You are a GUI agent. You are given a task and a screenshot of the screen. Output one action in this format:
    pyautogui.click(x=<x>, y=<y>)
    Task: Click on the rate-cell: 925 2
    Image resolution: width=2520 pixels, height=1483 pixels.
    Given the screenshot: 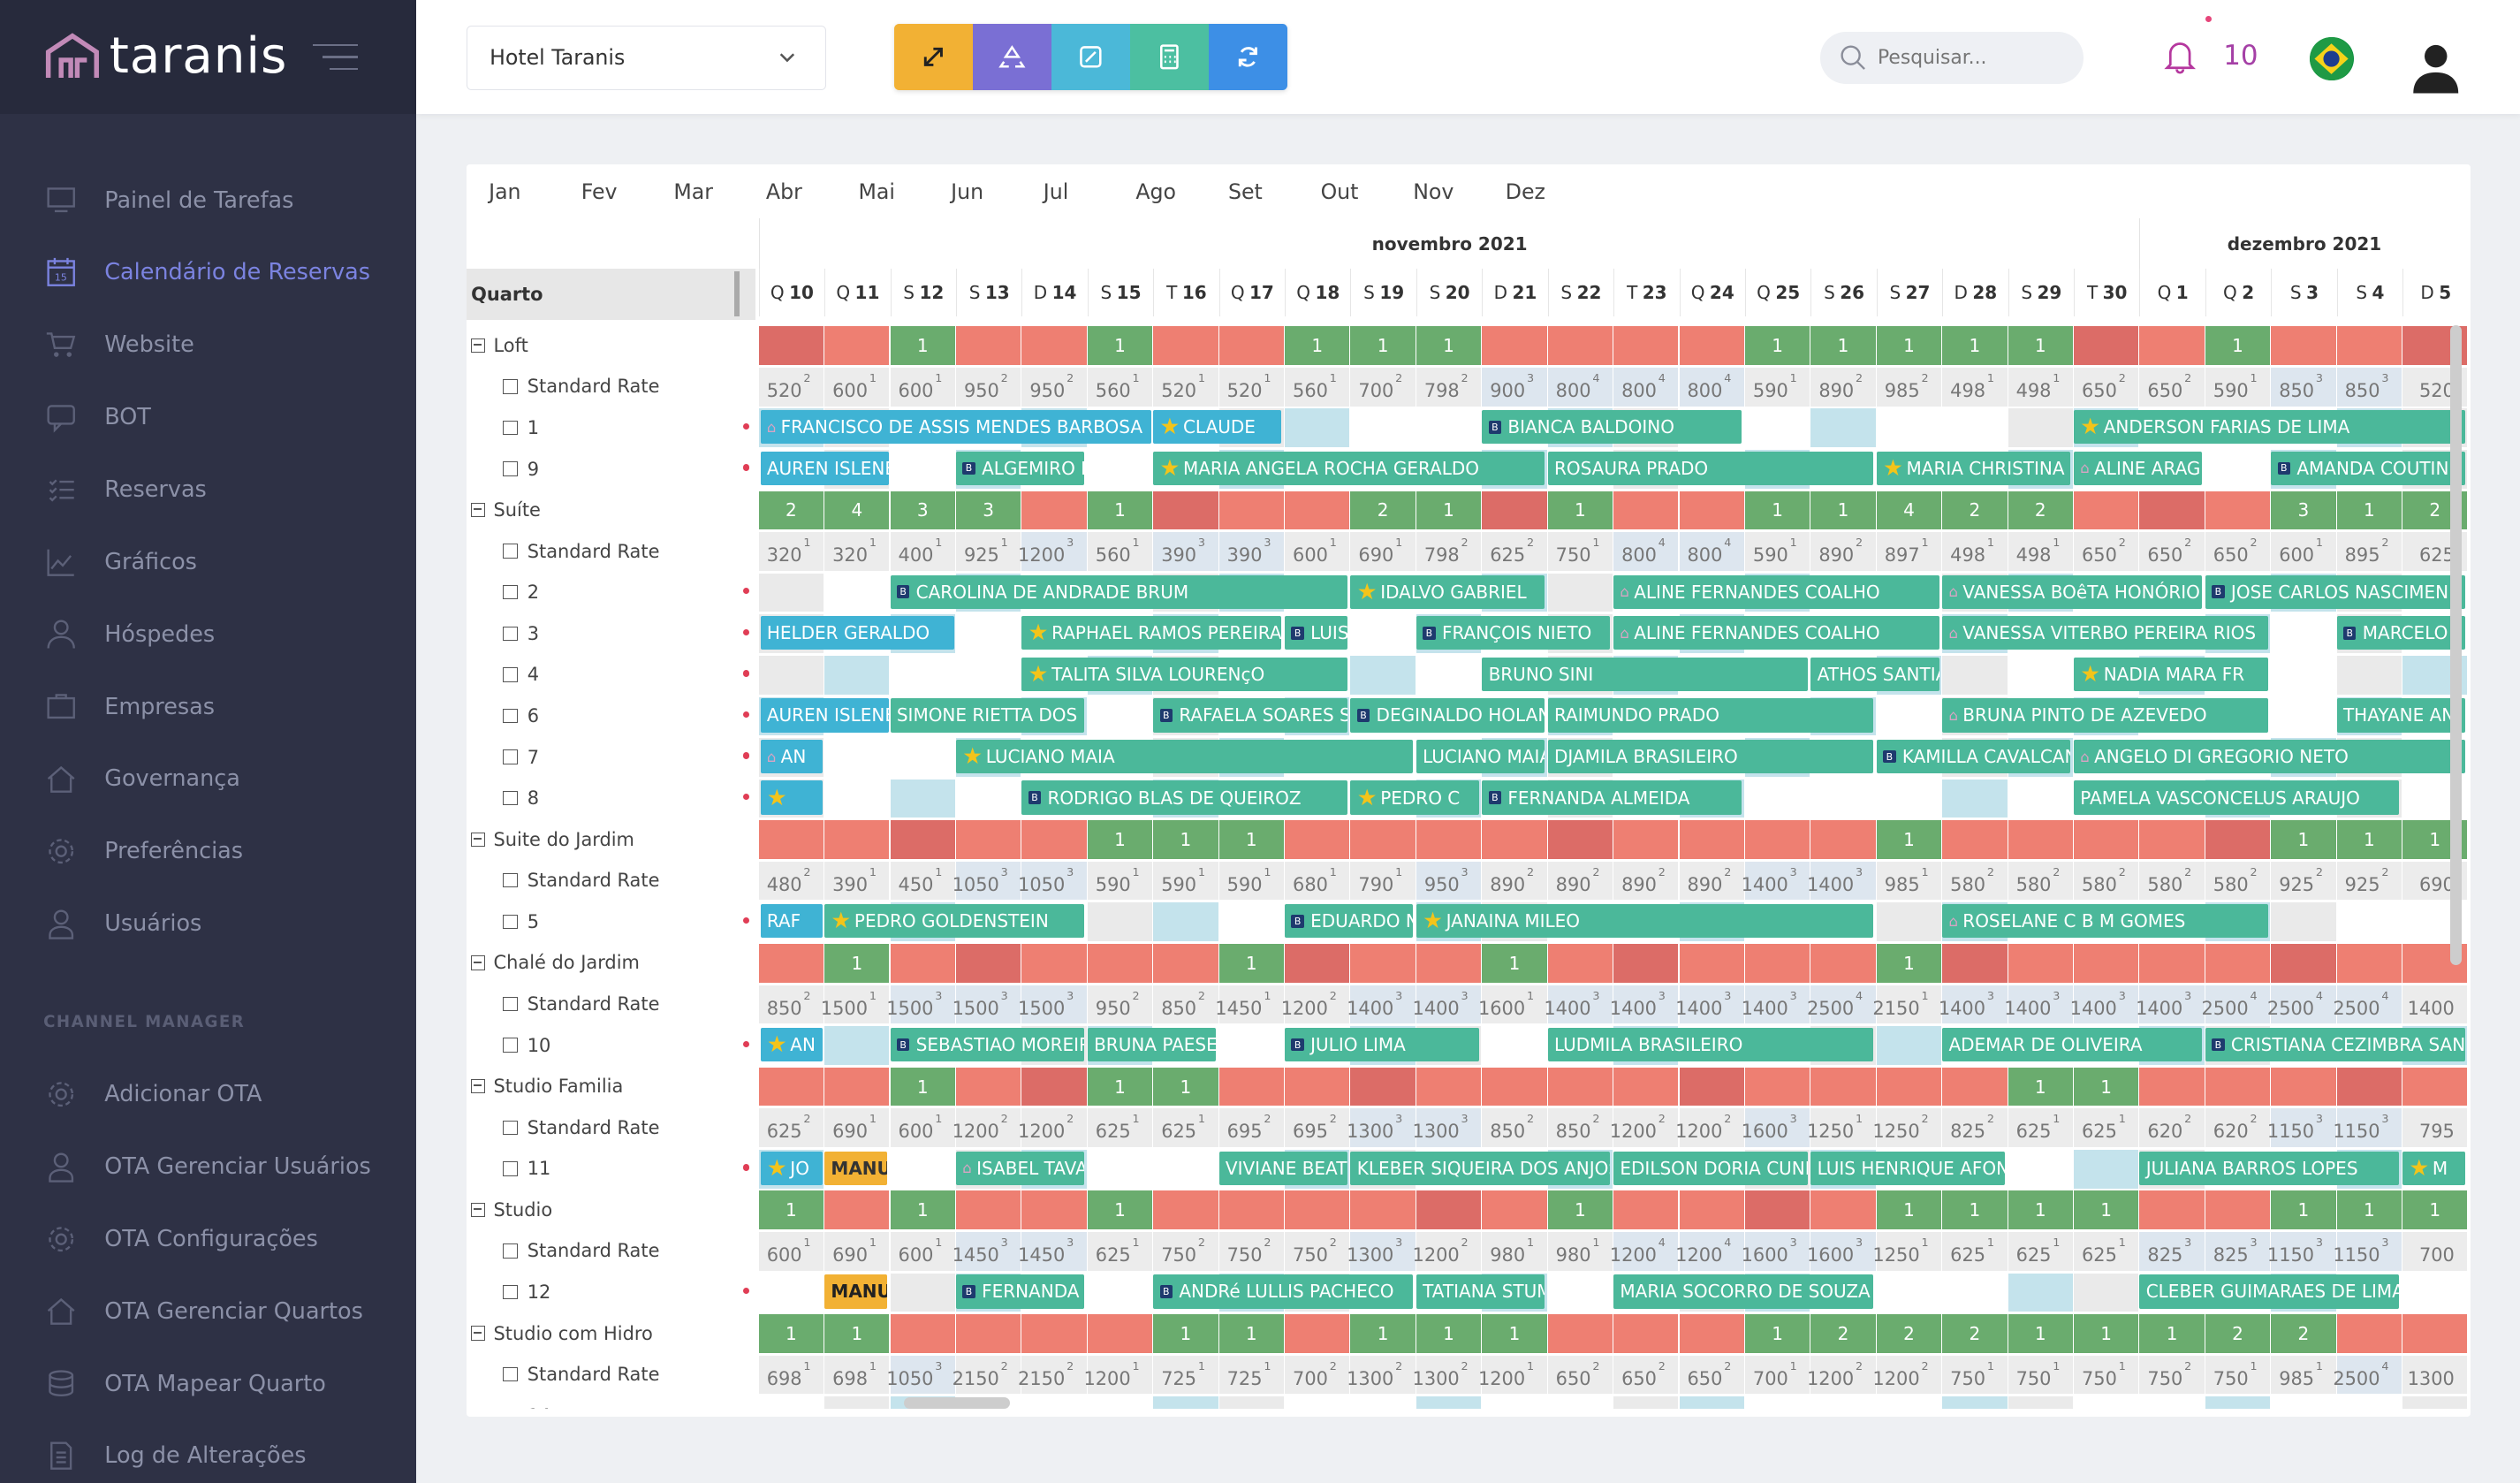 What is the action you would take?
    pyautogui.click(x=2303, y=881)
    